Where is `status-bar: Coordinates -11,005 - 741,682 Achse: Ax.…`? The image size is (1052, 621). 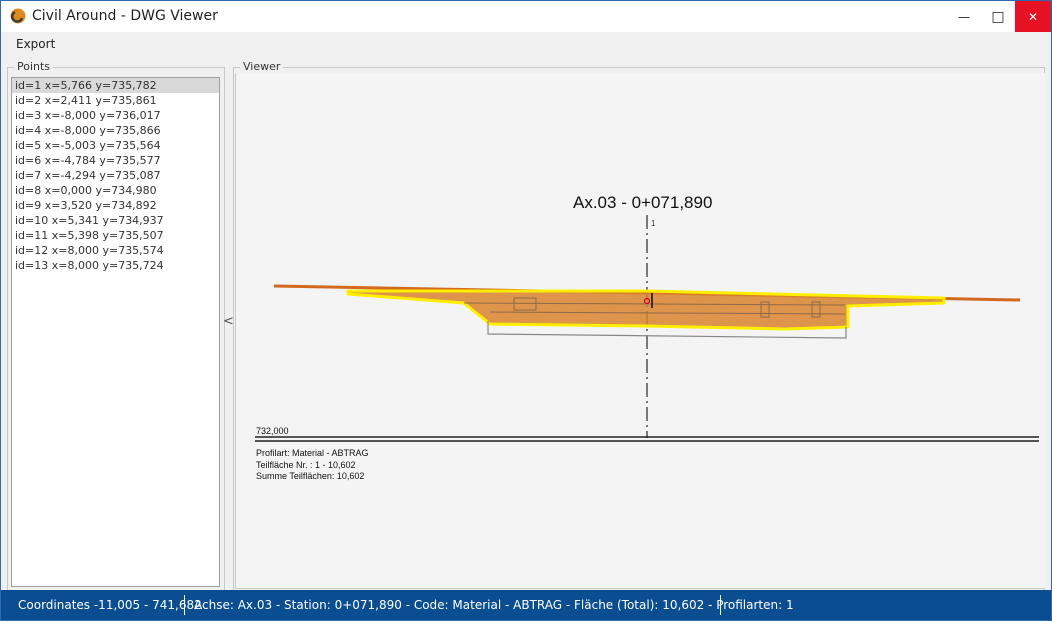 status-bar: Coordinates -11,005 - 741,682 Achse: Ax.… is located at coordinates (526, 605).